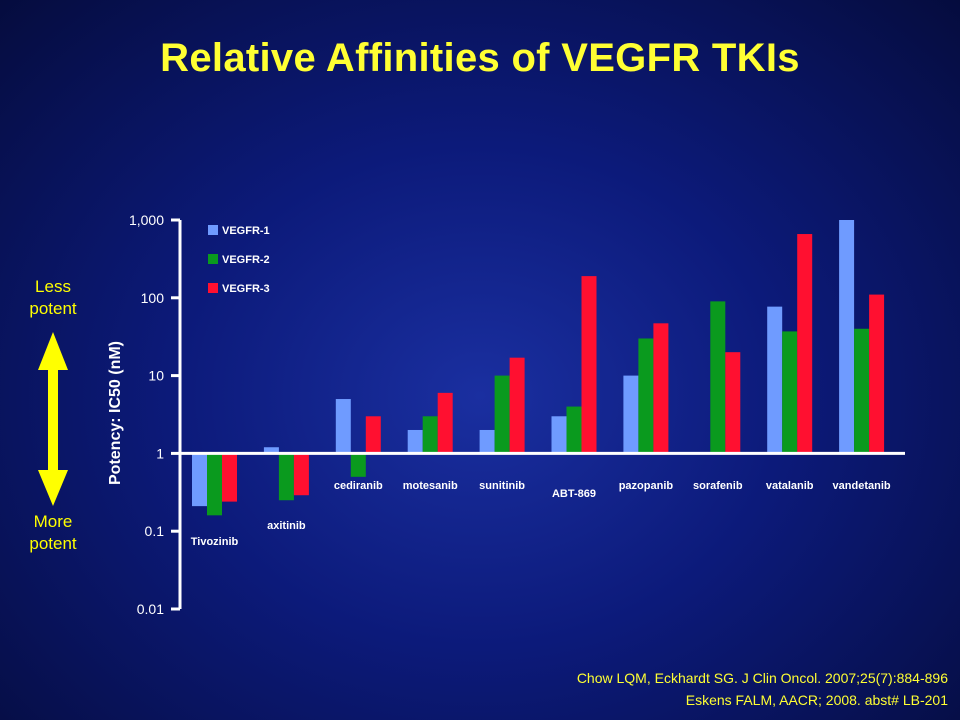 Image resolution: width=960 pixels, height=720 pixels. Describe the element at coordinates (214, 484) in the screenshot. I see `bar-vegfr-2-tivozinib` at that location.